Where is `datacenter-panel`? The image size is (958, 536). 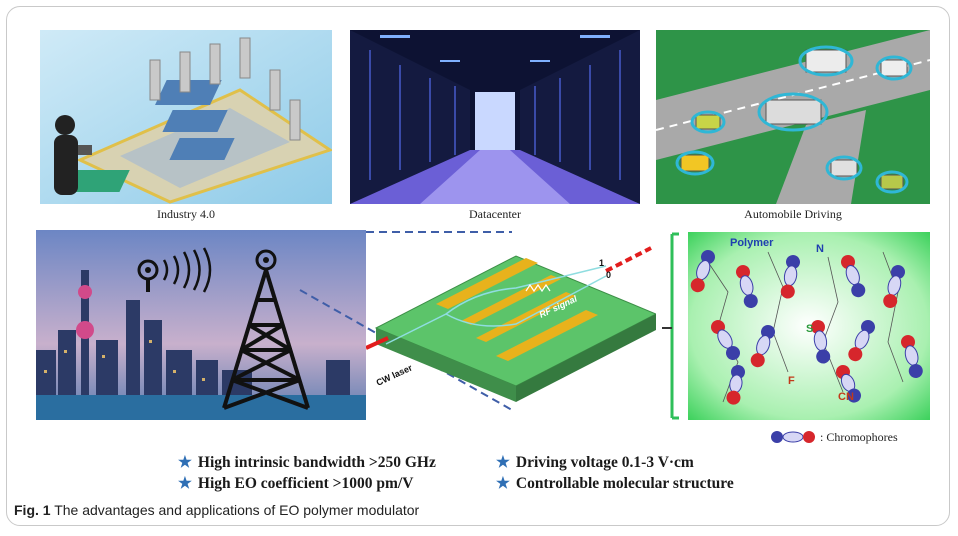 datacenter-panel is located at coordinates (495, 117).